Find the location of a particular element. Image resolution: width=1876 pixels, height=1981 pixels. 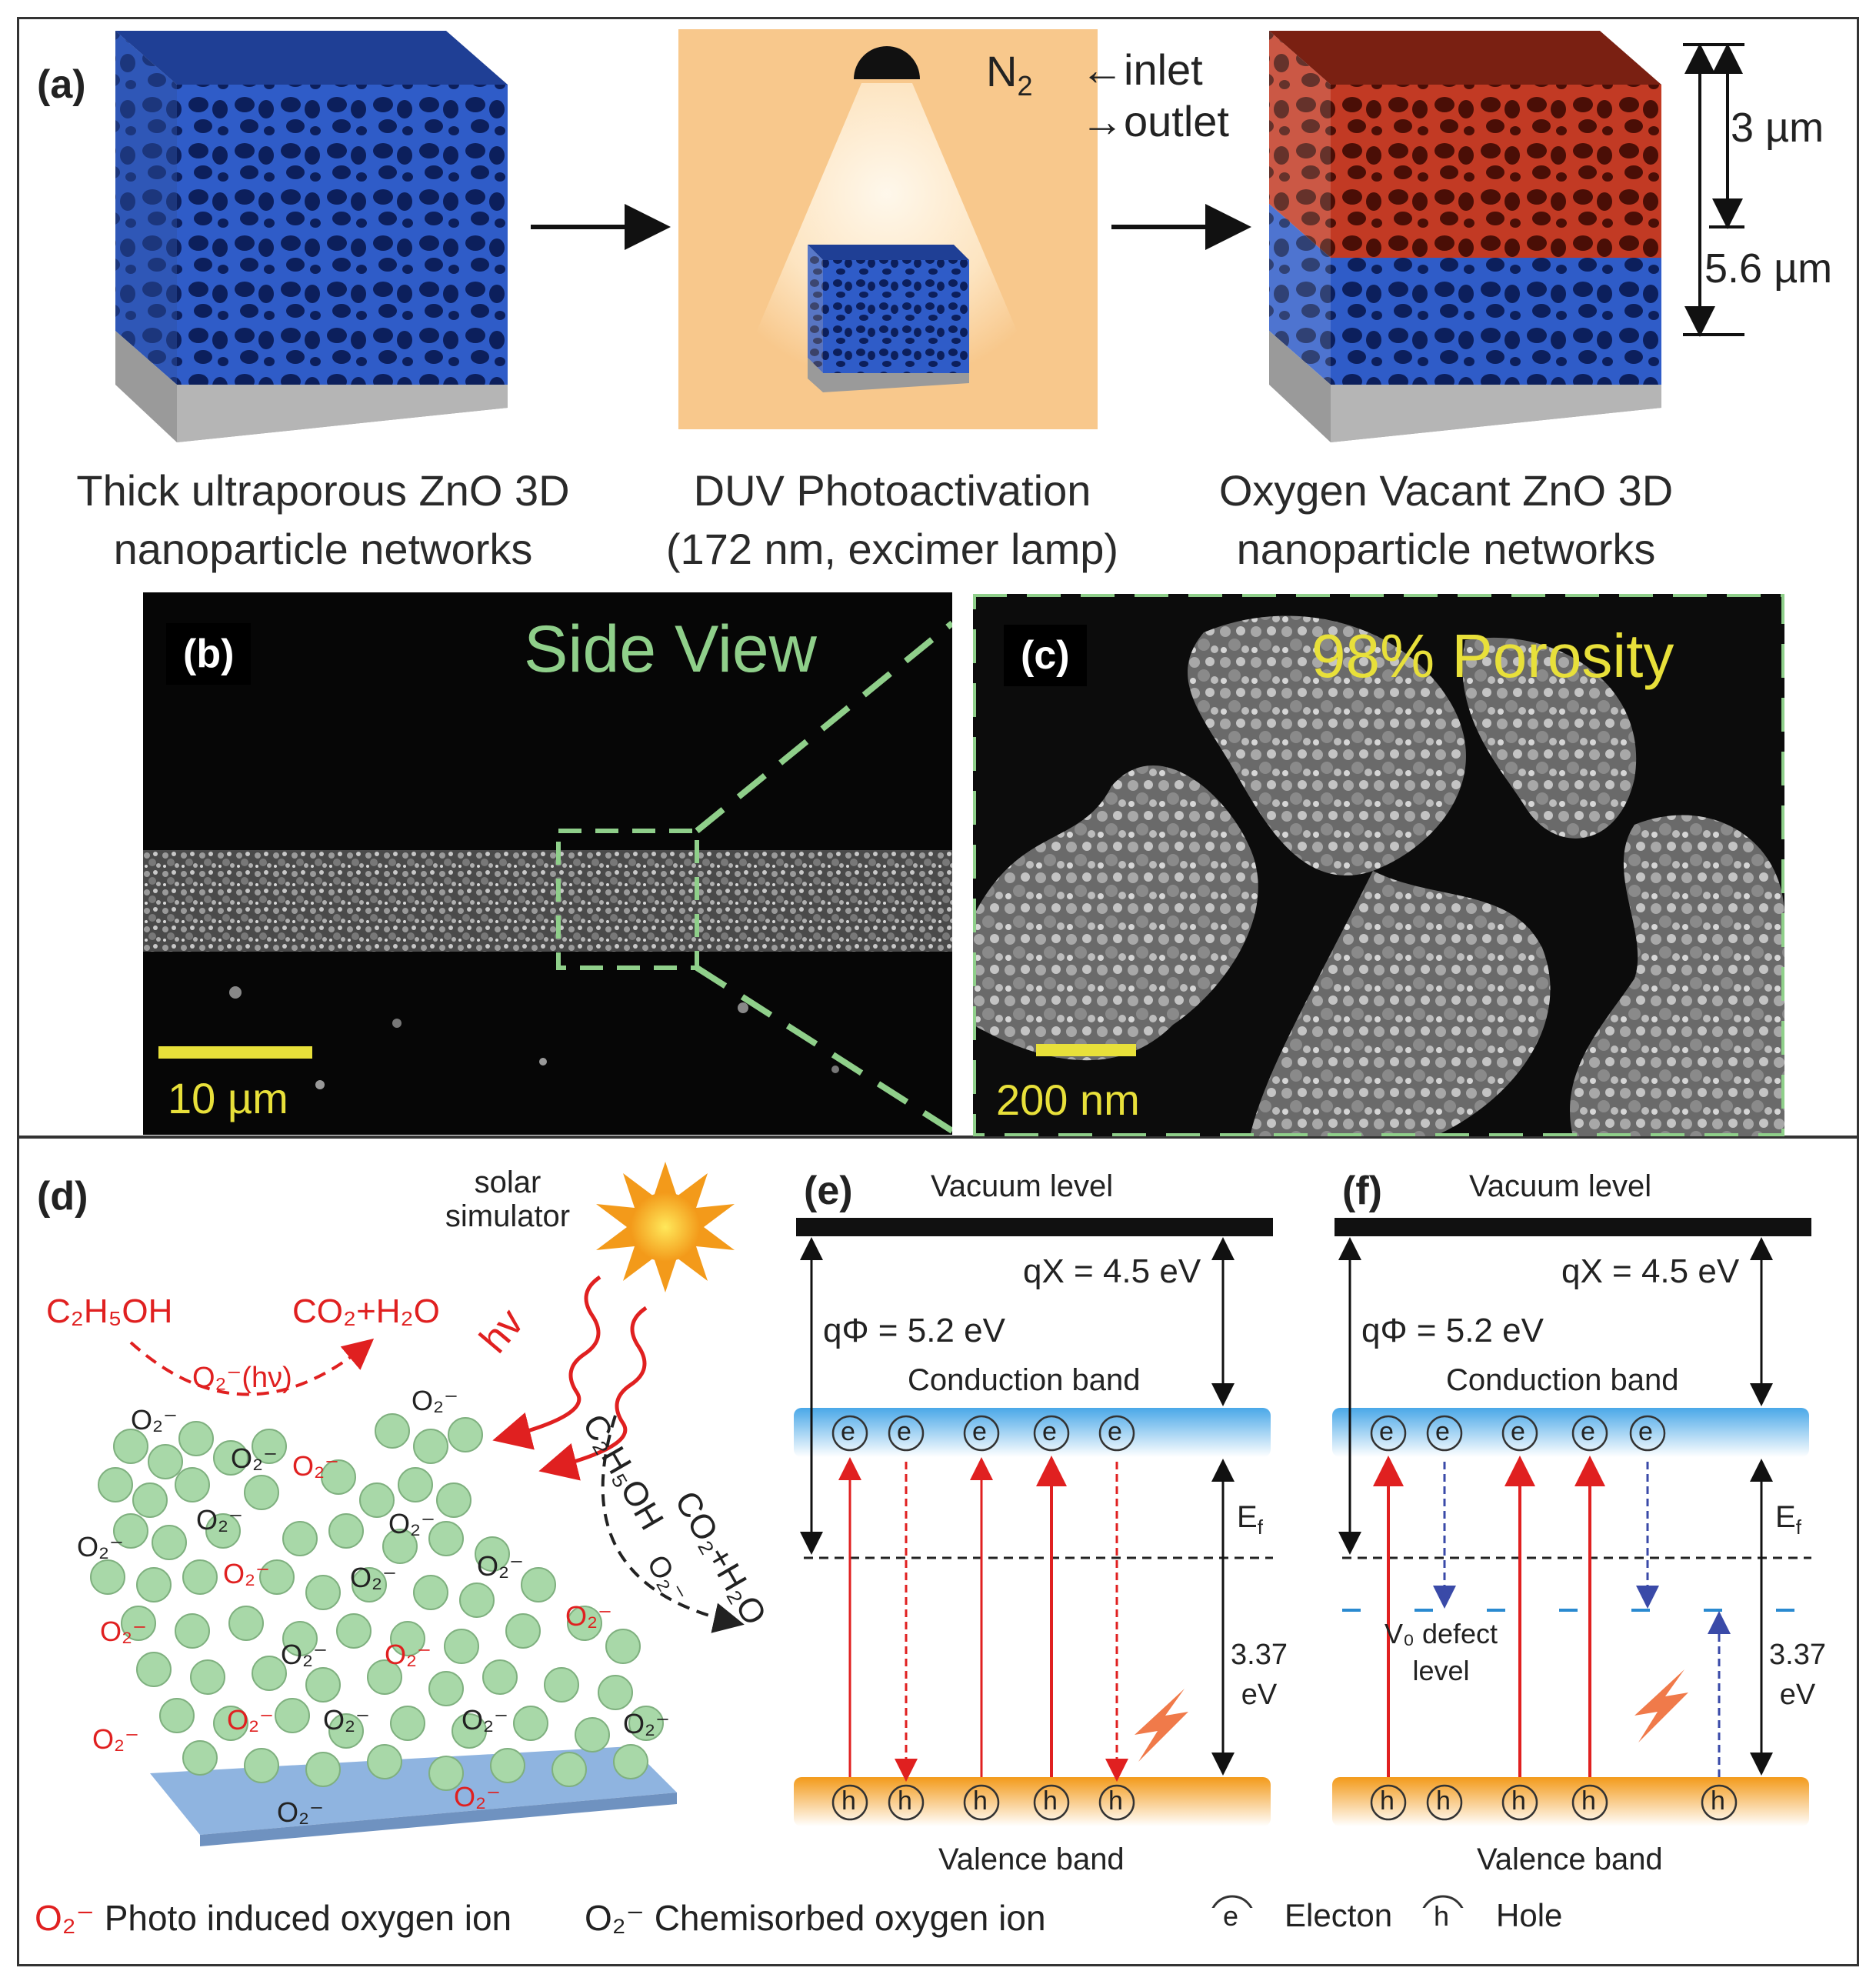

chem-reaction-arc is located at coordinates (673, 1524).